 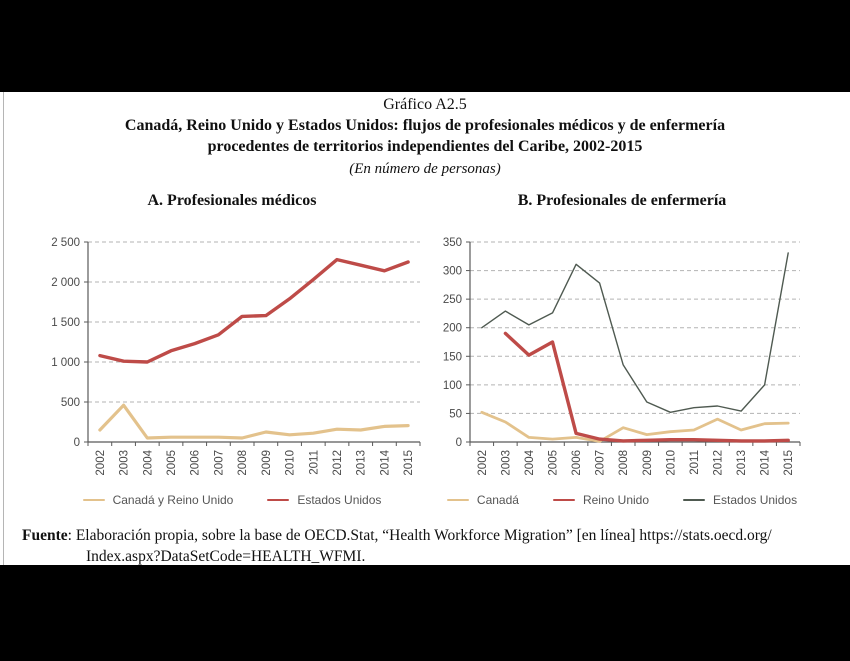 I want to click on y-tick-label: 500, so click(x=70, y=403).